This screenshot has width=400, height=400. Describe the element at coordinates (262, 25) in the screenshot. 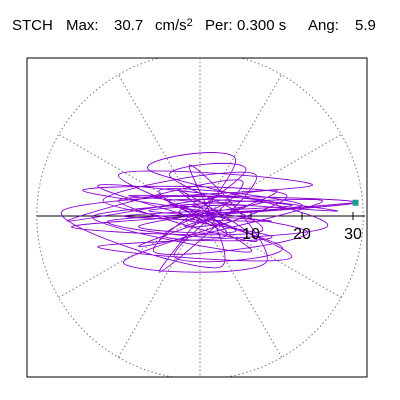

I see `period-value: 0.300 s` at that location.